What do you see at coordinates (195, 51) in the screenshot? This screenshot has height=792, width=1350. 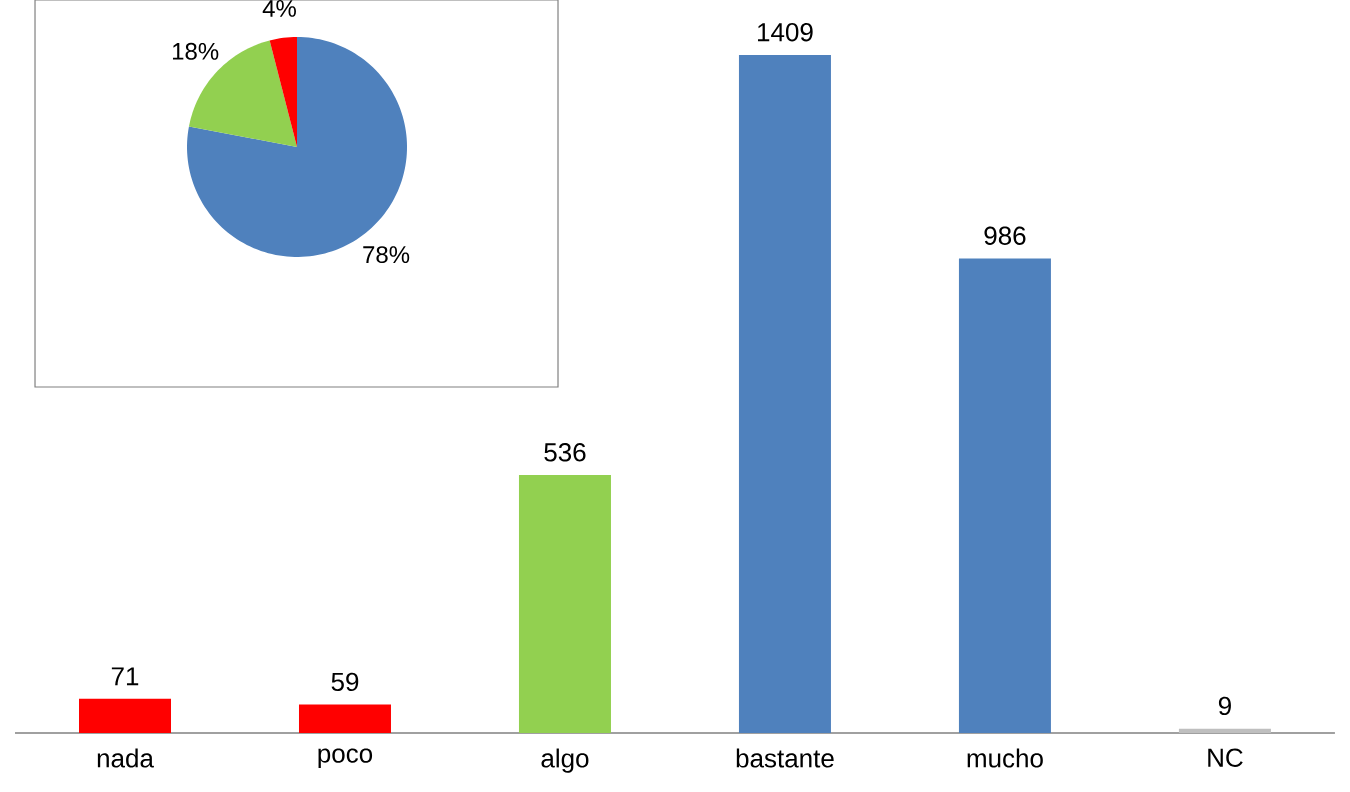 I see `data-label: 18%` at bounding box center [195, 51].